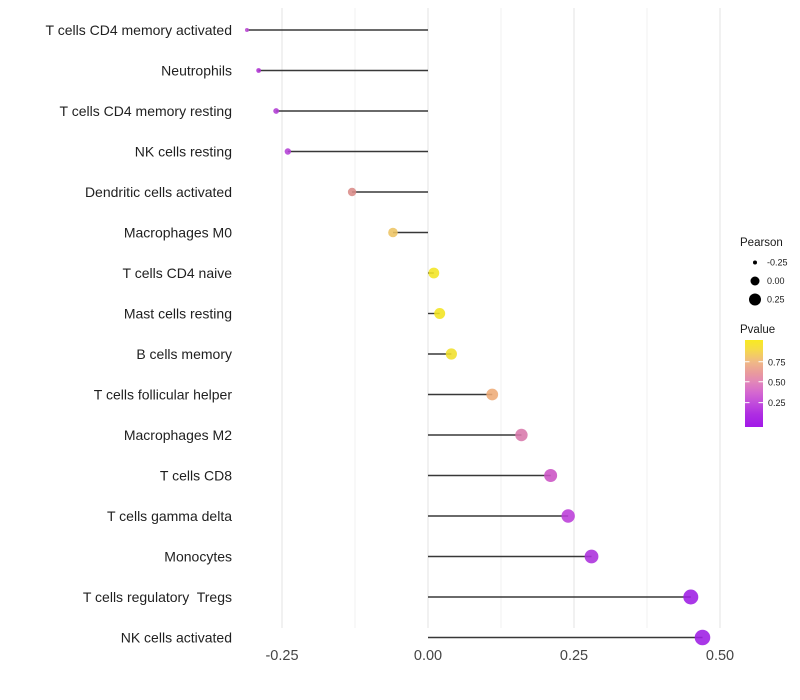 Image resolution: width=800 pixels, height=700 pixels. I want to click on row-label: NK cells resting, so click(183, 152).